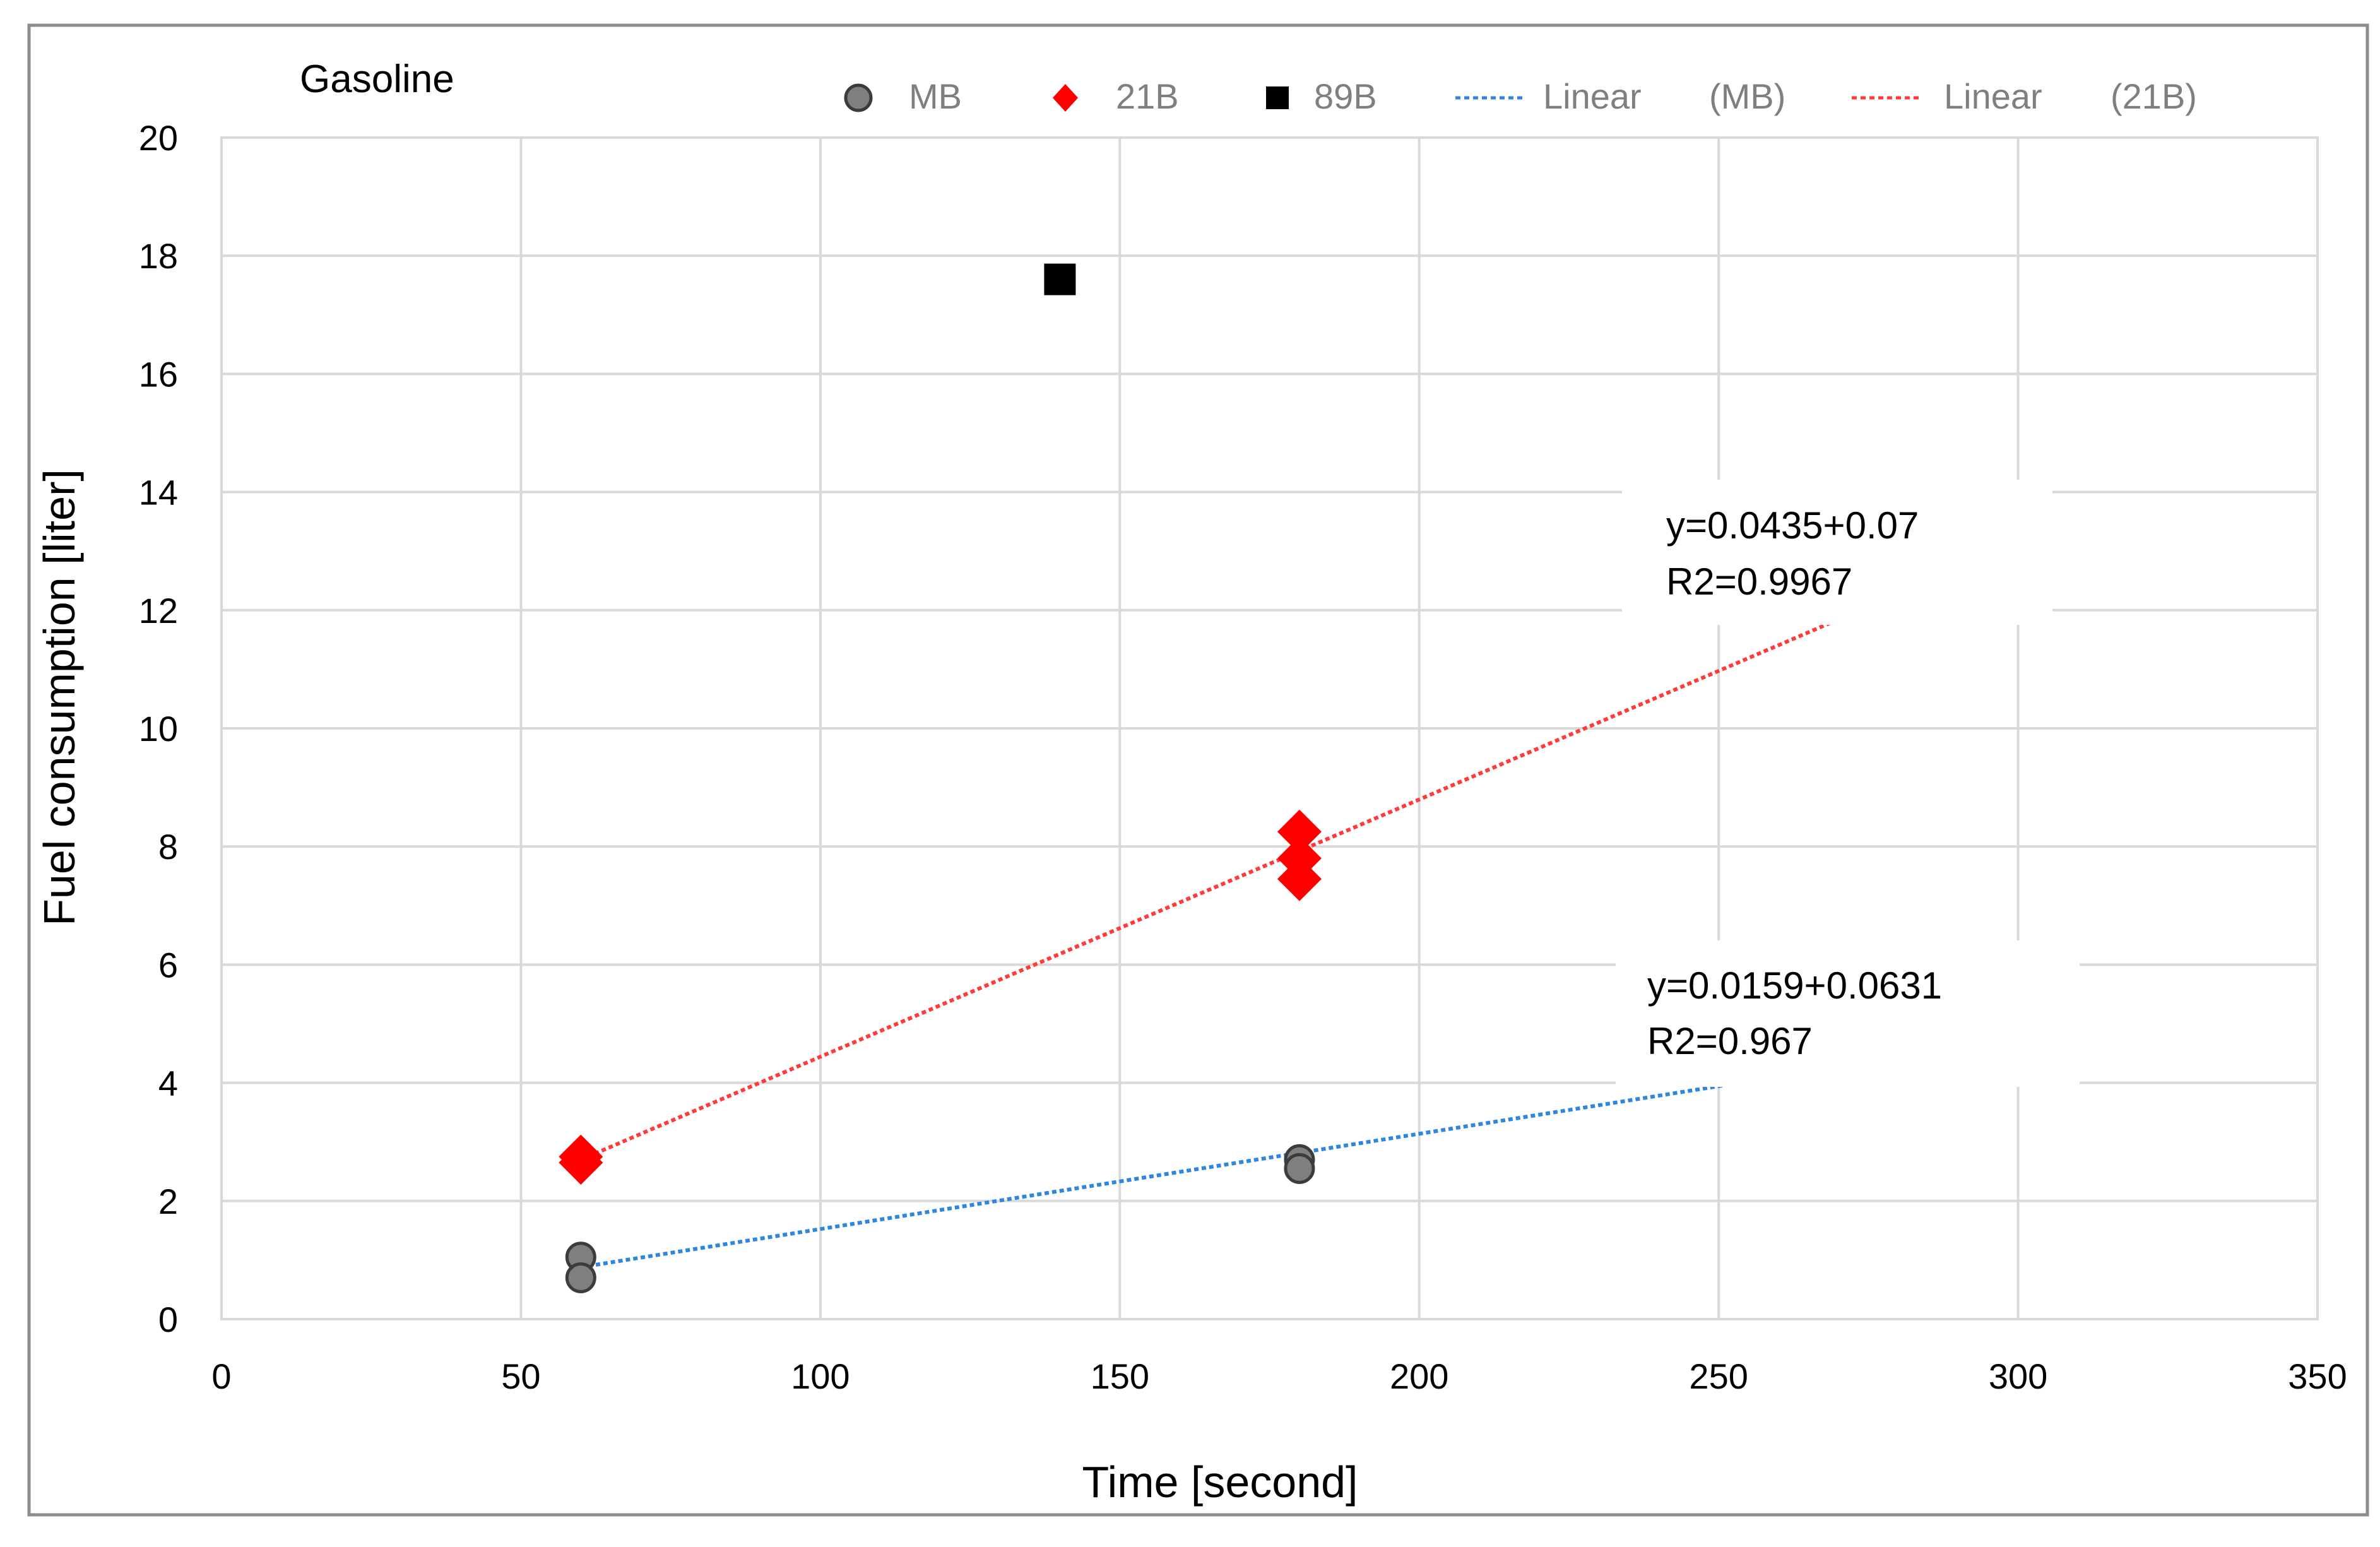 The height and width of the screenshot is (1547, 2380). What do you see at coordinates (935, 96) in the screenshot?
I see `legend-label-mb: MB` at bounding box center [935, 96].